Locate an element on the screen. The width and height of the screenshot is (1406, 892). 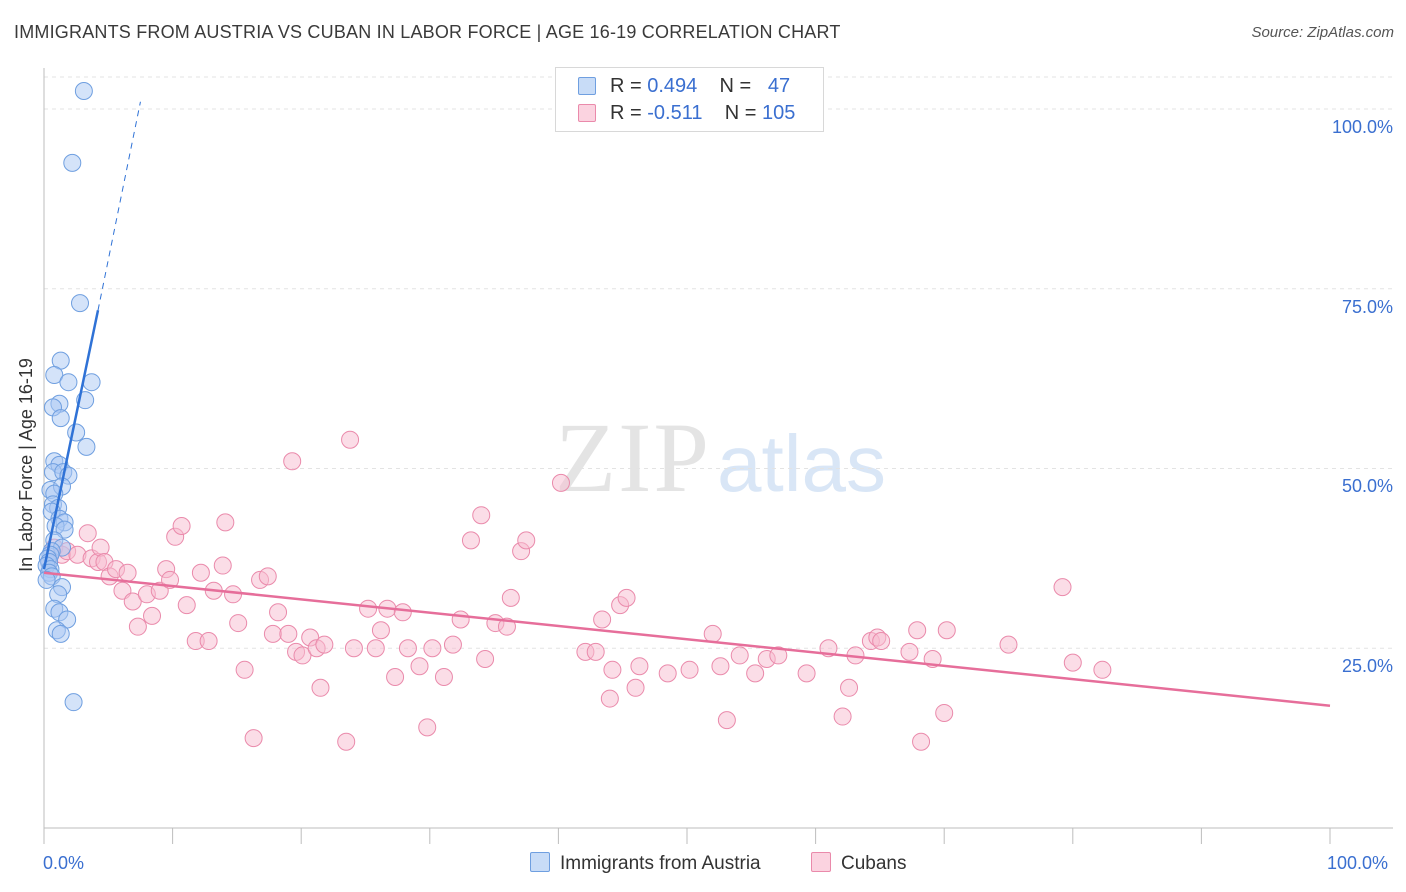
cubans-swatch is located at coordinates (587, 113).